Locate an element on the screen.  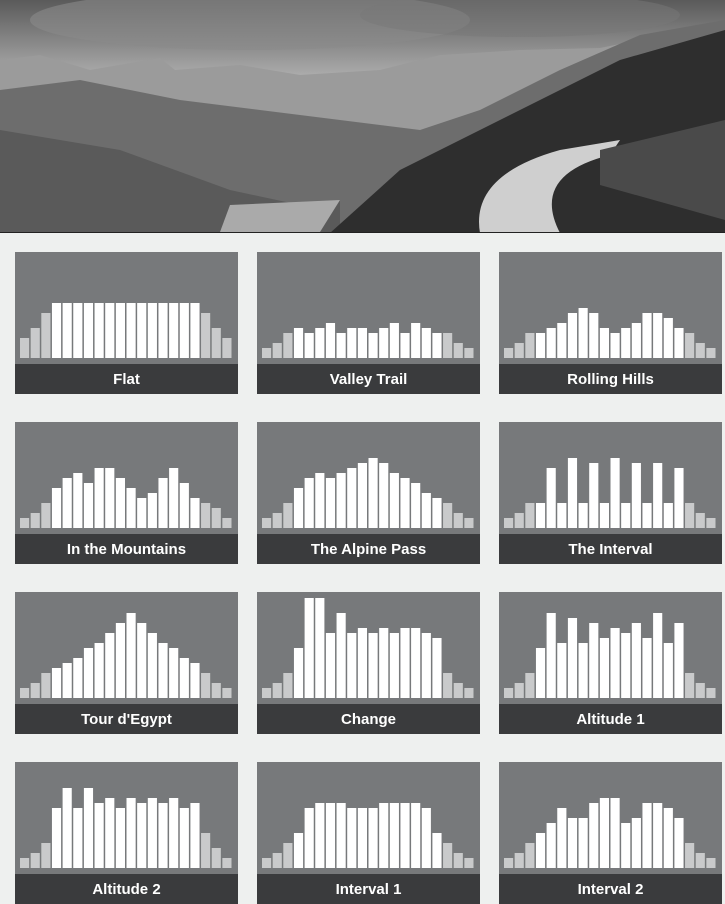
card-label: Interval 1 is located at coordinates (369, 889).